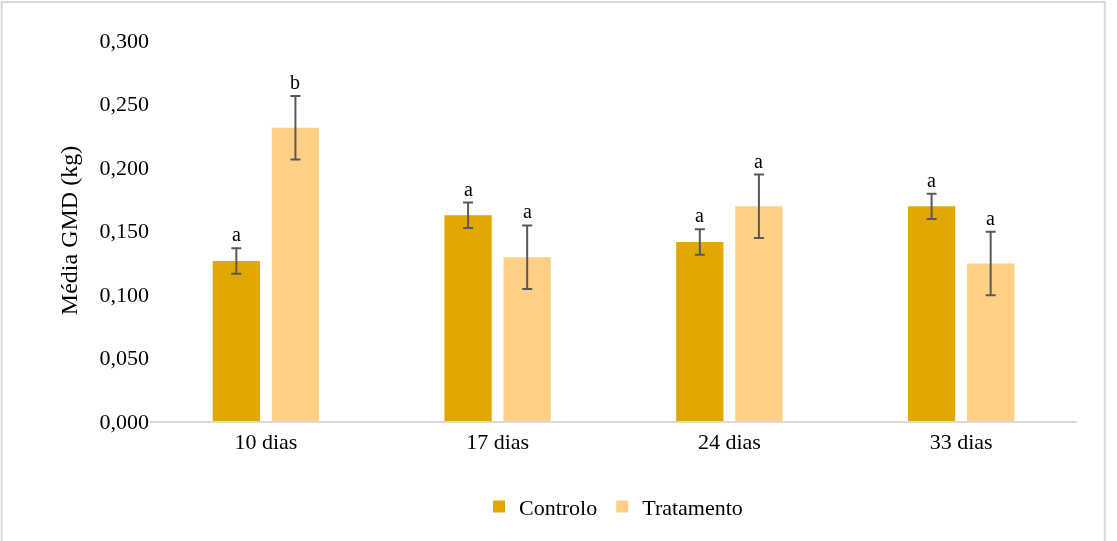 The height and width of the screenshot is (541, 1117). I want to click on annotation: b, so click(295, 82).